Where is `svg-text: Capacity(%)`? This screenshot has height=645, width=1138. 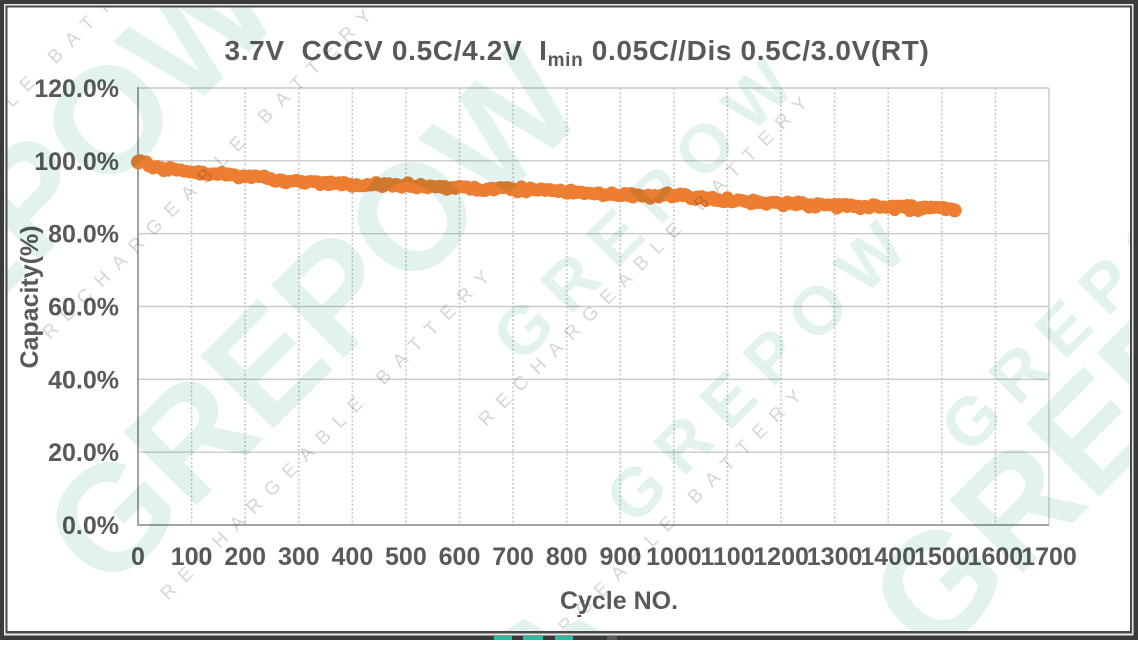 svg-text: Capacity(%) is located at coordinates (30, 296).